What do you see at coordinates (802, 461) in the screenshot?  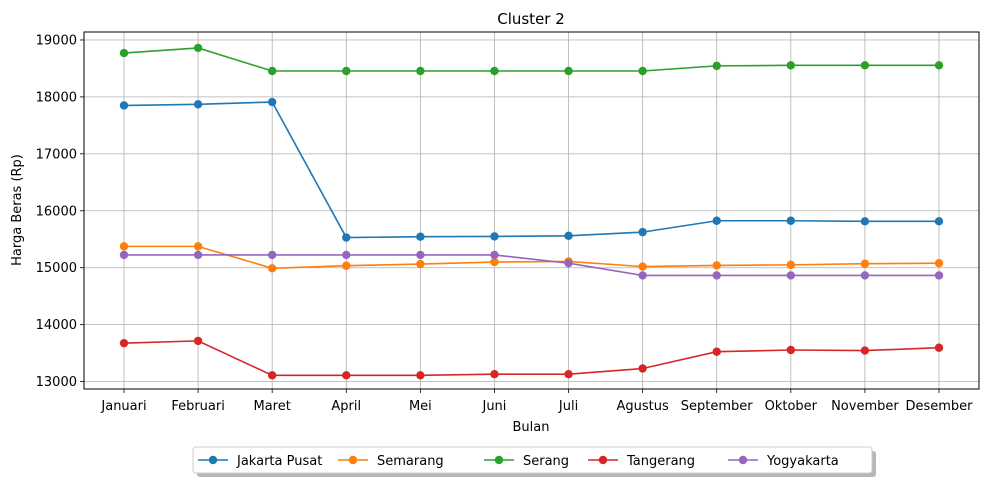 I see `legend-label: Yogyakarta` at bounding box center [802, 461].